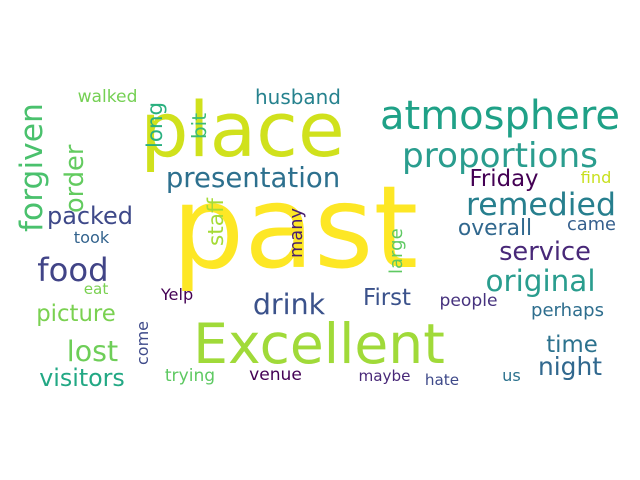 This screenshot has height=480, width=640. What do you see at coordinates (289, 304) in the screenshot?
I see `word-drink: drink` at bounding box center [289, 304].